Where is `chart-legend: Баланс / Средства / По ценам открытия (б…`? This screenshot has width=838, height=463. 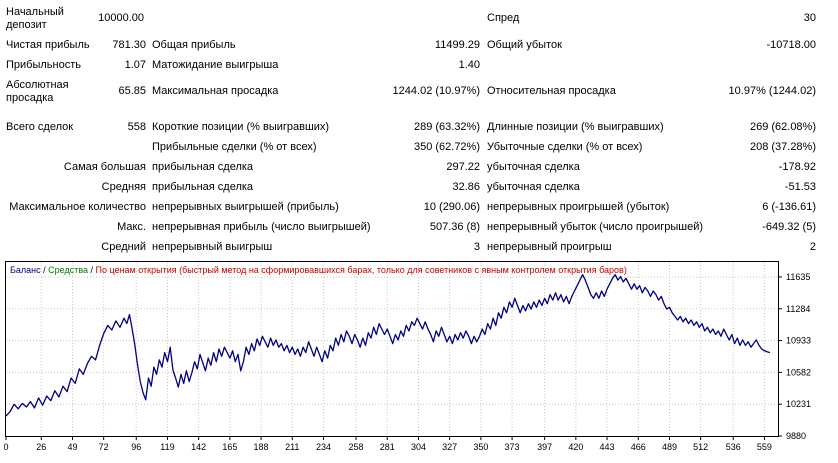
chart-legend: Баланс / Средства / По ценам открытия (б… is located at coordinates (318, 270).